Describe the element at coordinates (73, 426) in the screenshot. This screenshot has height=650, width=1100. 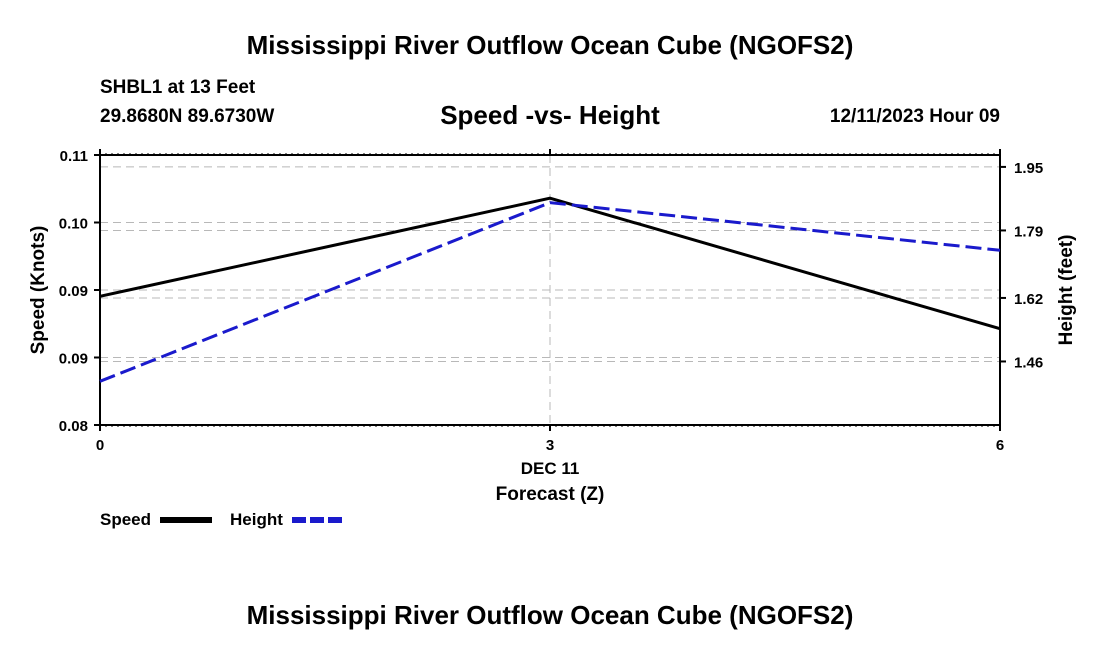
I see `y-left-tick-label: 0.08` at that location.